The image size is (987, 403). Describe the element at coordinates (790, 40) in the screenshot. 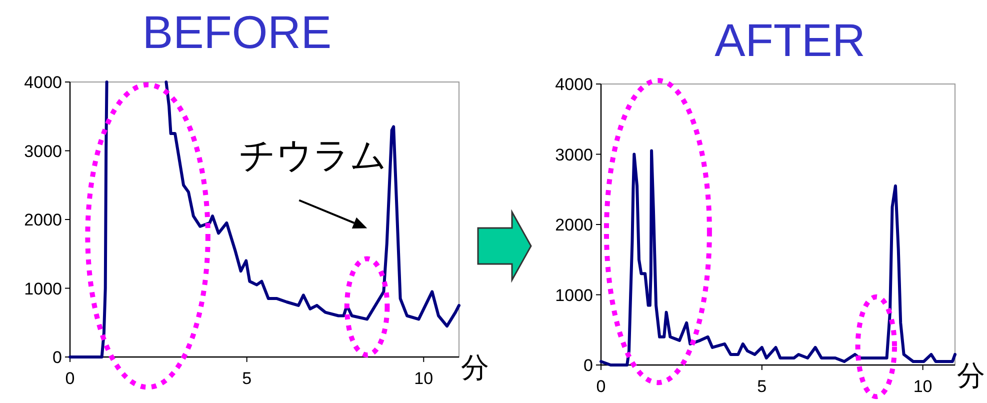

I see `chart-title: AFTER` at that location.